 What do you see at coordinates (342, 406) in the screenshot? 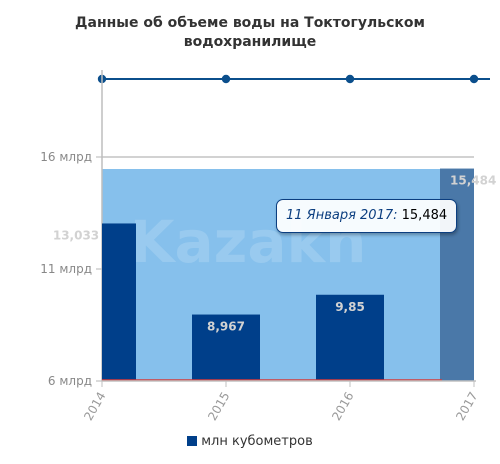
I see `x-tick-label: 2016` at bounding box center [342, 406].